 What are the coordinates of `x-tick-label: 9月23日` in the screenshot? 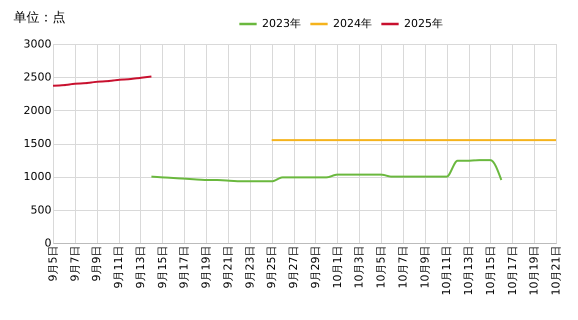 It's located at (249, 267).